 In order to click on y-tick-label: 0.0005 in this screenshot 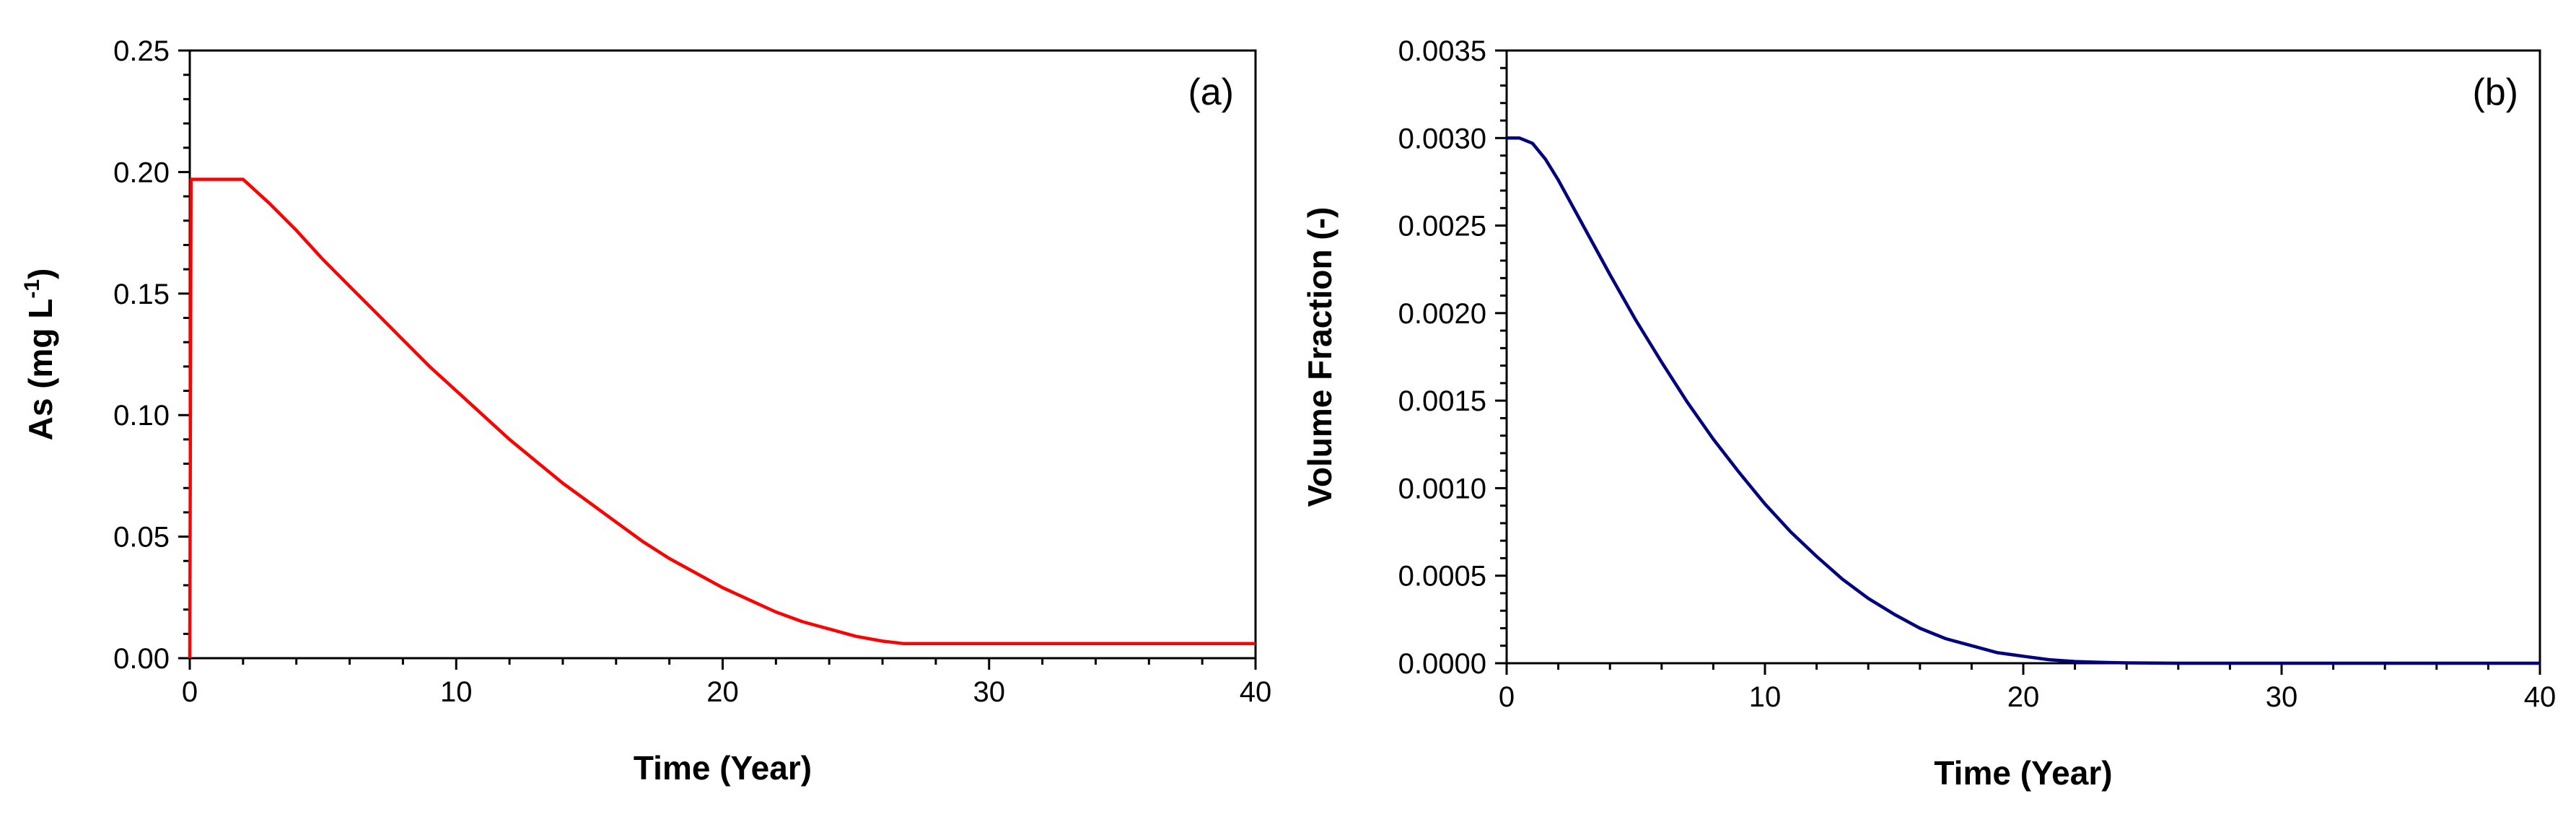, I will do `click(1442, 577)`.